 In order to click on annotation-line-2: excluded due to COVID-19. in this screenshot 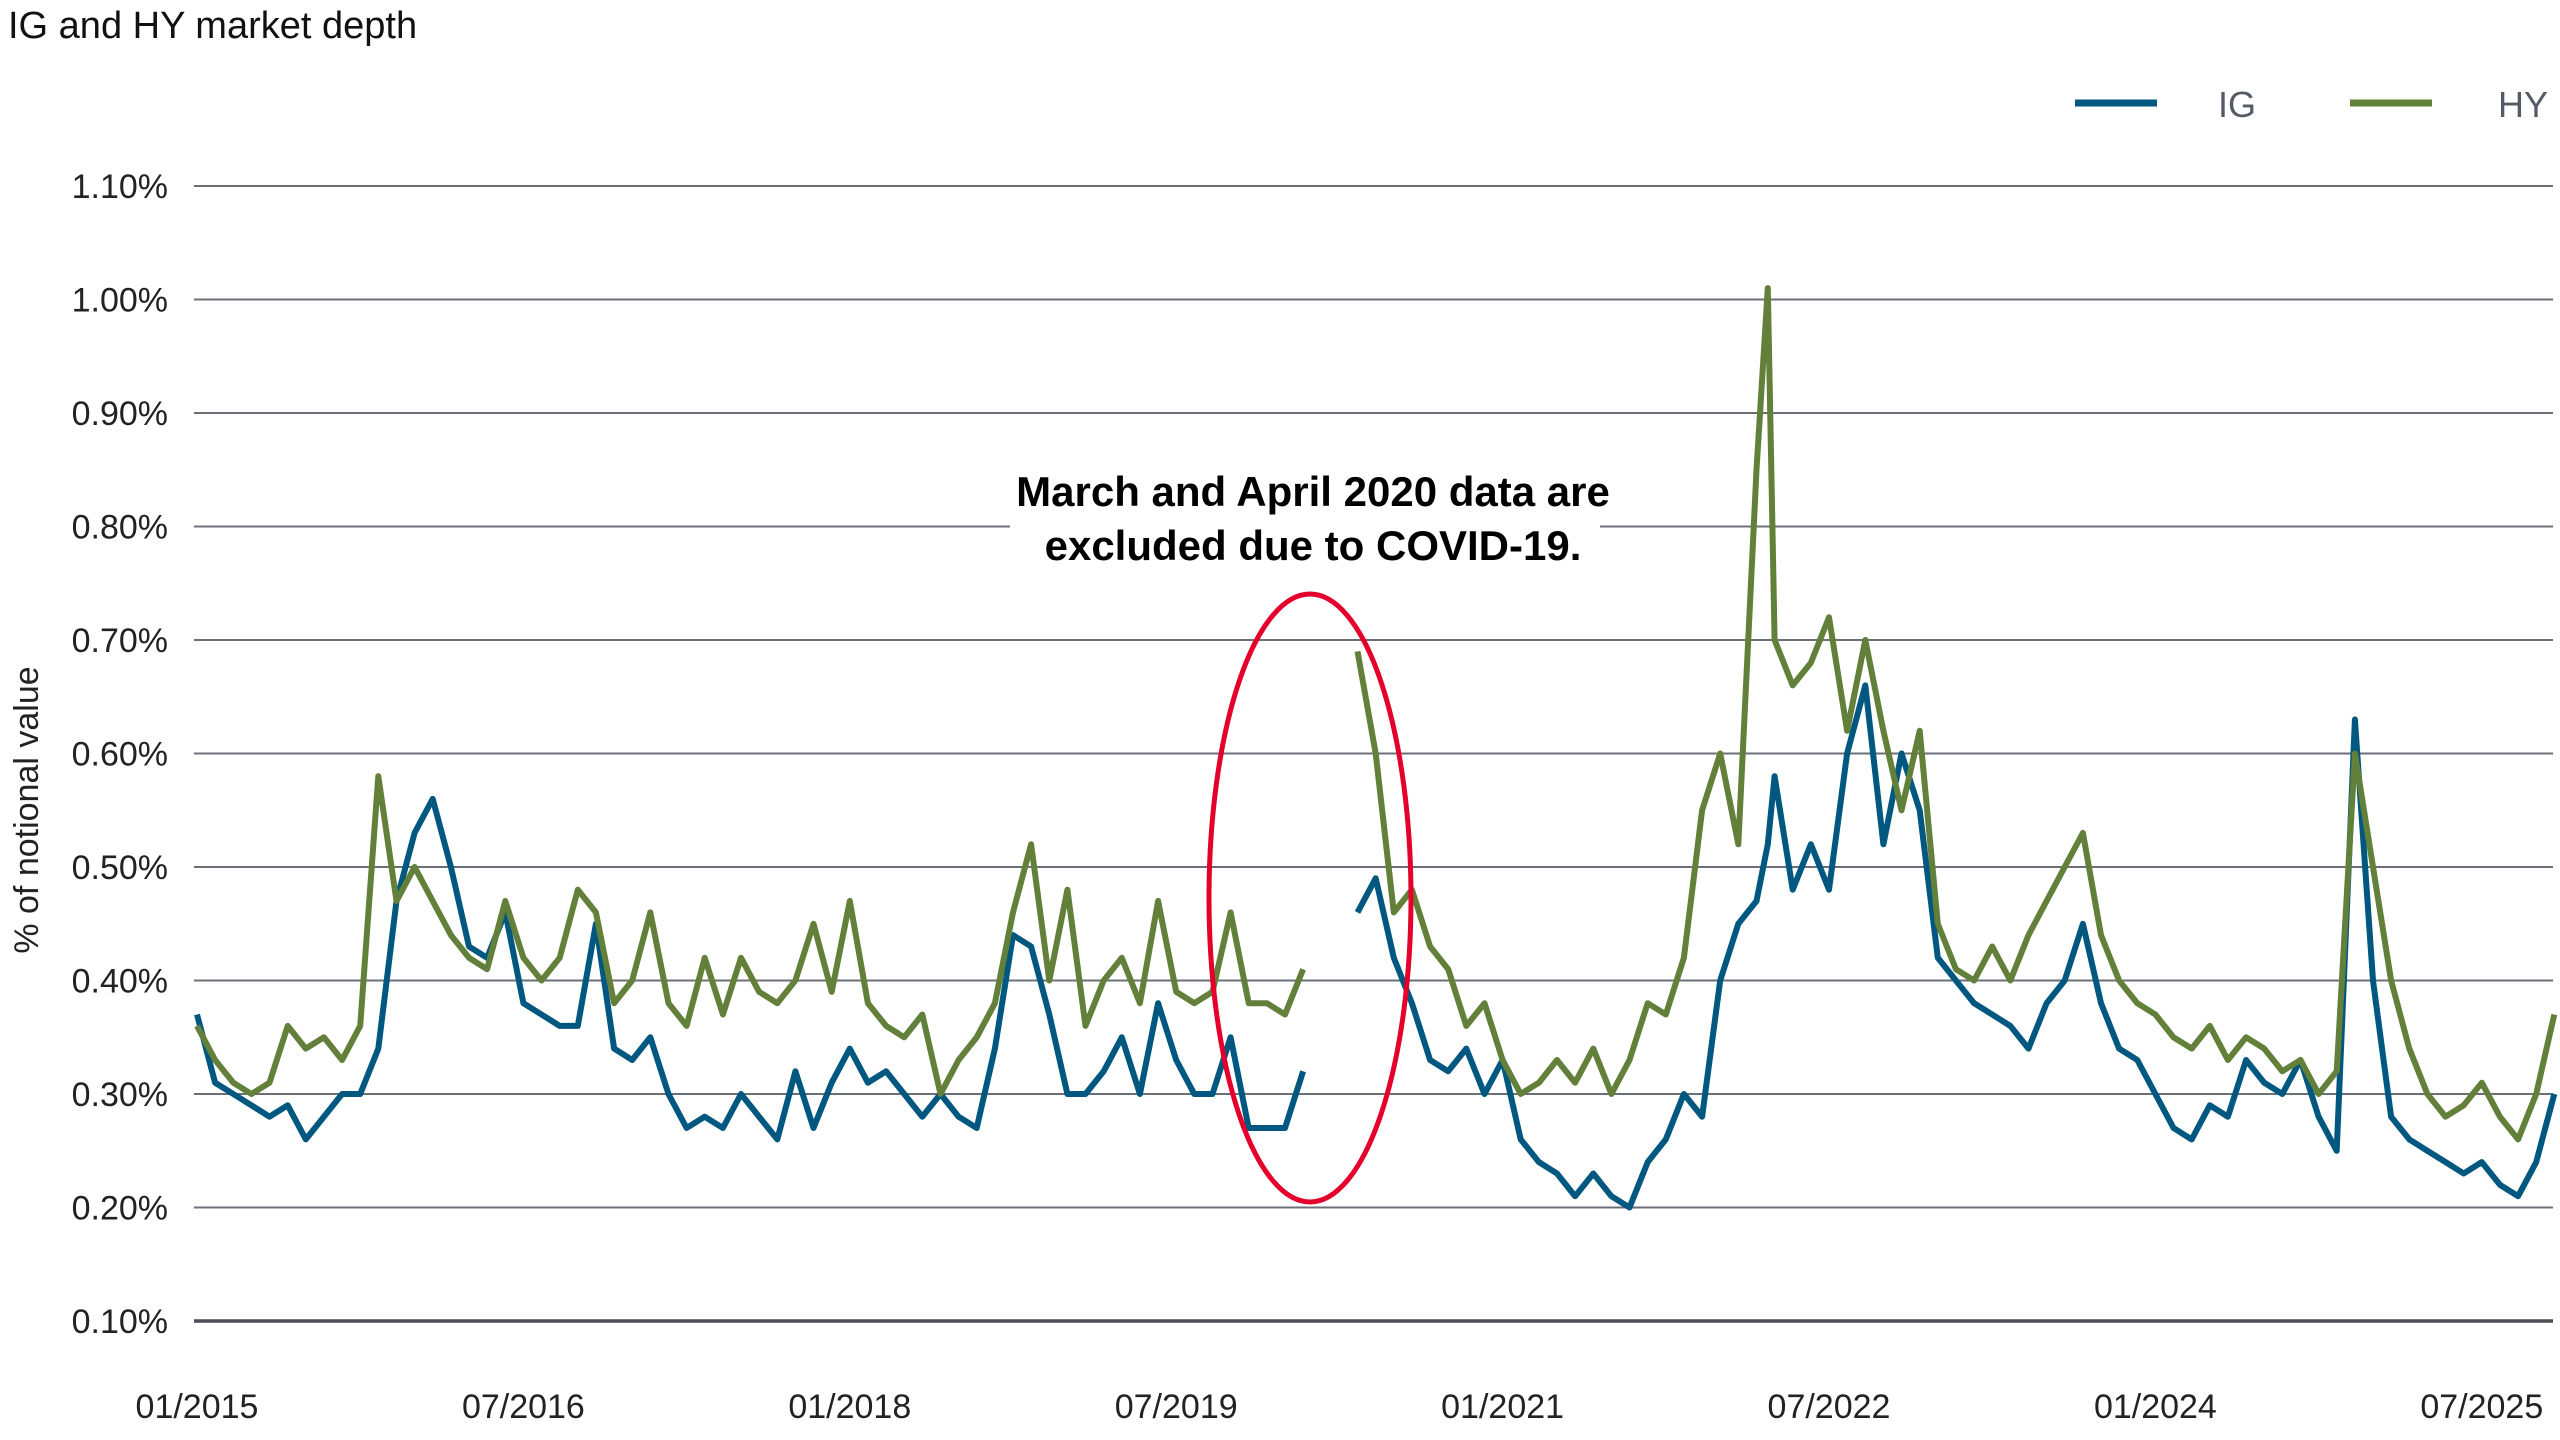, I will do `click(1313, 545)`.